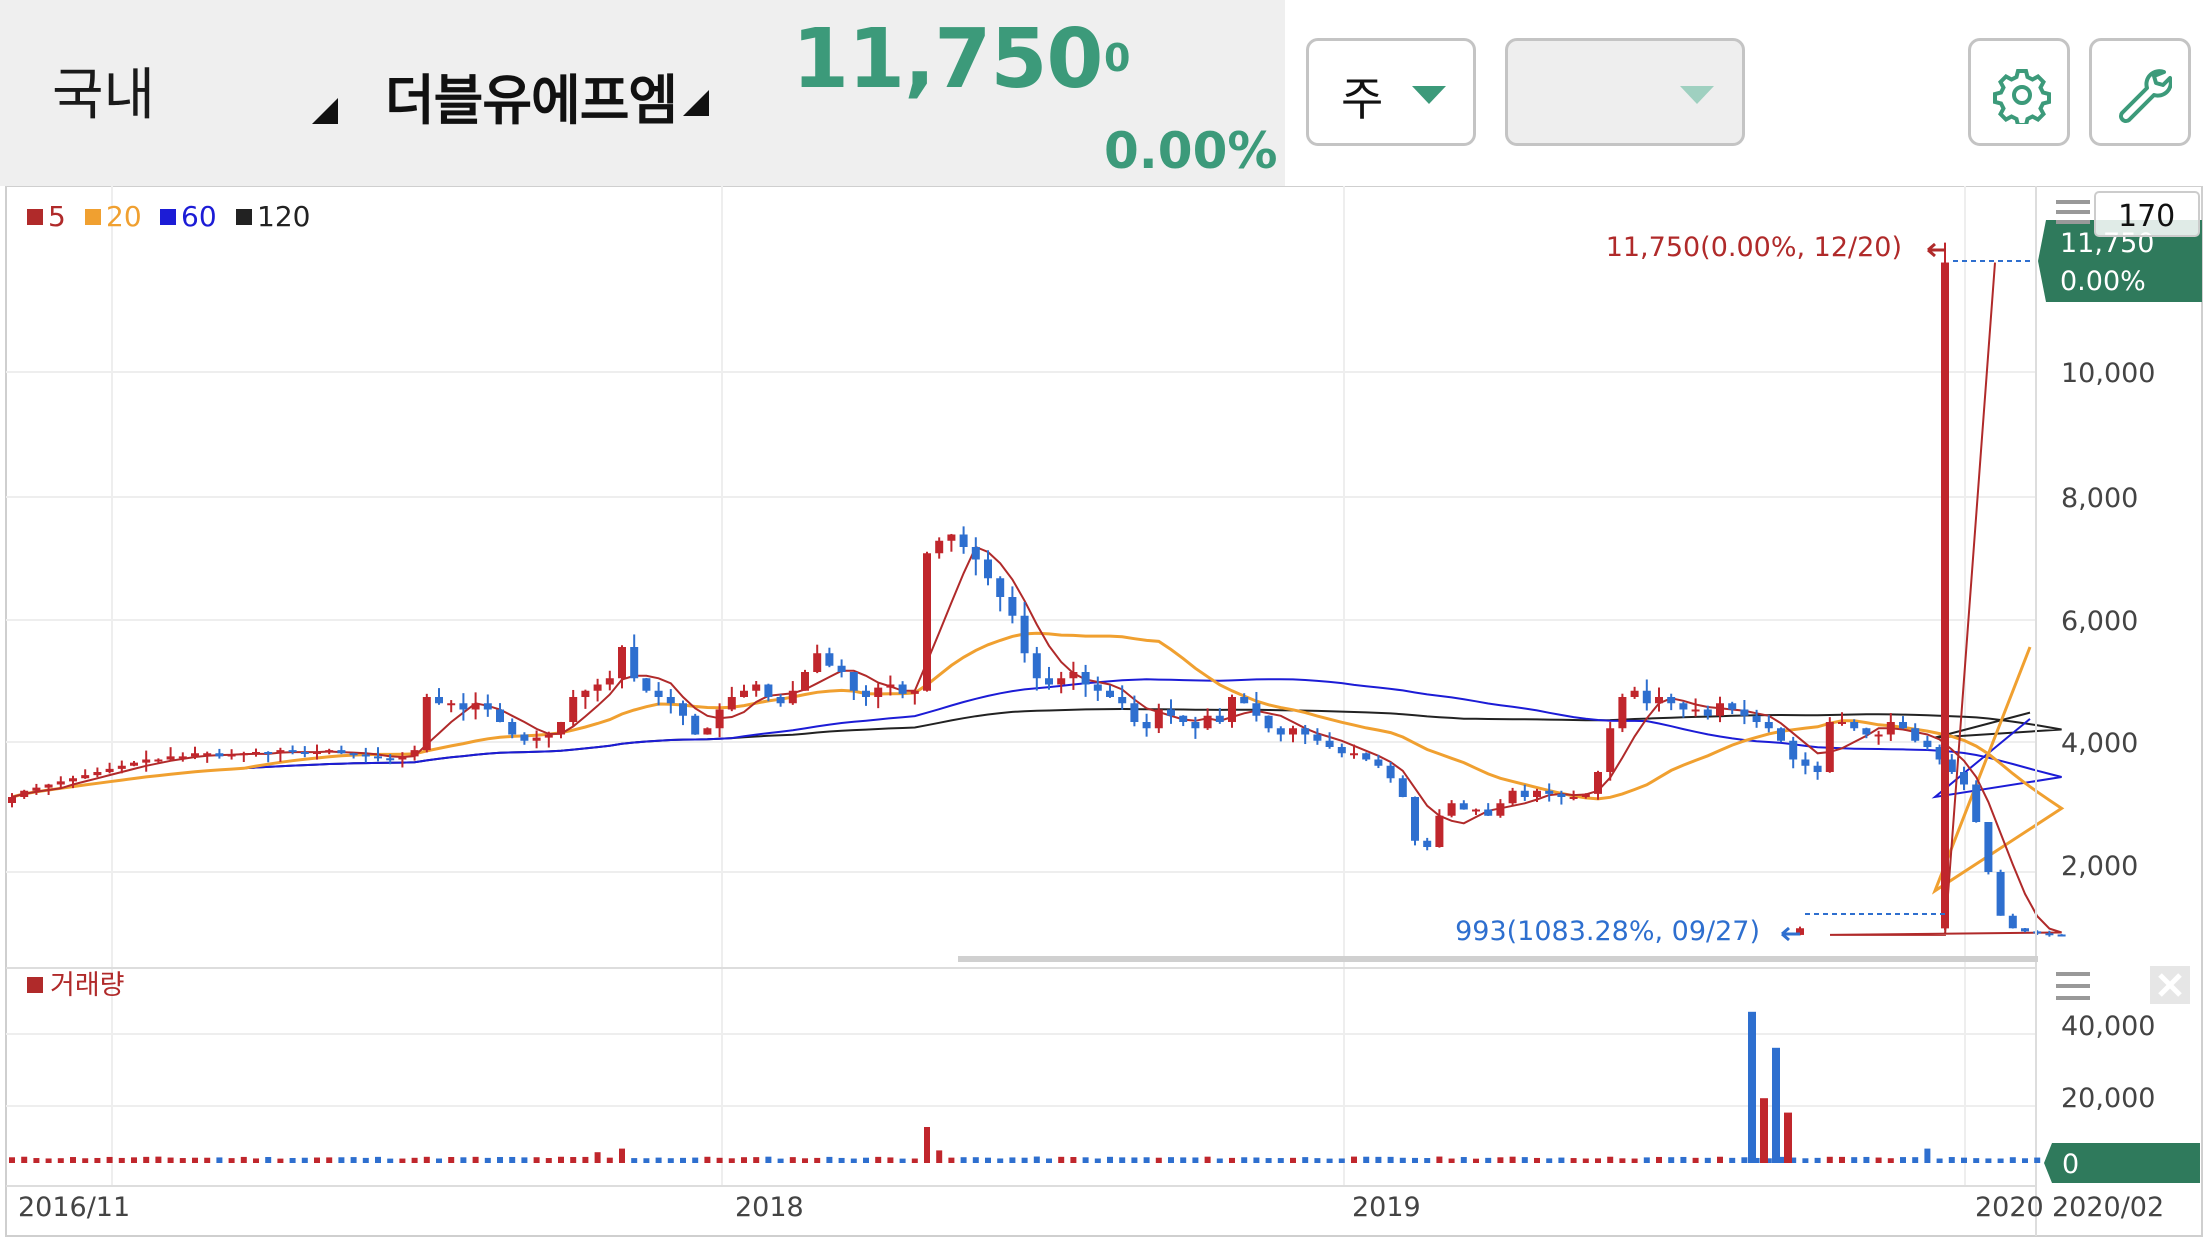 Image resolution: width=2208 pixels, height=1242 pixels. Describe the element at coordinates (1391, 92) in the screenshot. I see `period-select: 주` at that location.